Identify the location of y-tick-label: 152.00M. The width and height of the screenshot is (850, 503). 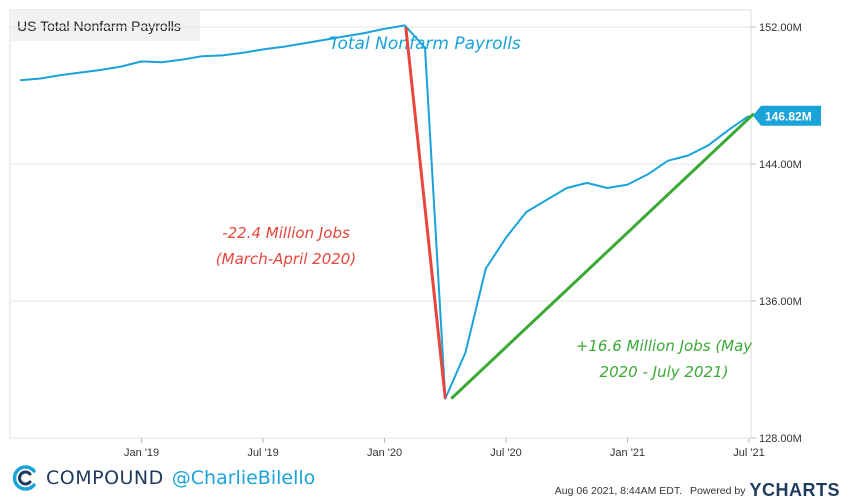
(780, 28).